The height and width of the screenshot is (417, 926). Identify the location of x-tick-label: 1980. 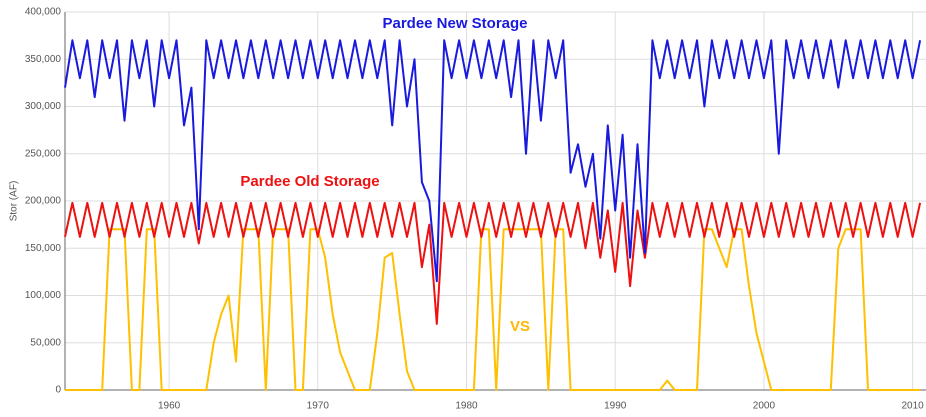
(466, 406).